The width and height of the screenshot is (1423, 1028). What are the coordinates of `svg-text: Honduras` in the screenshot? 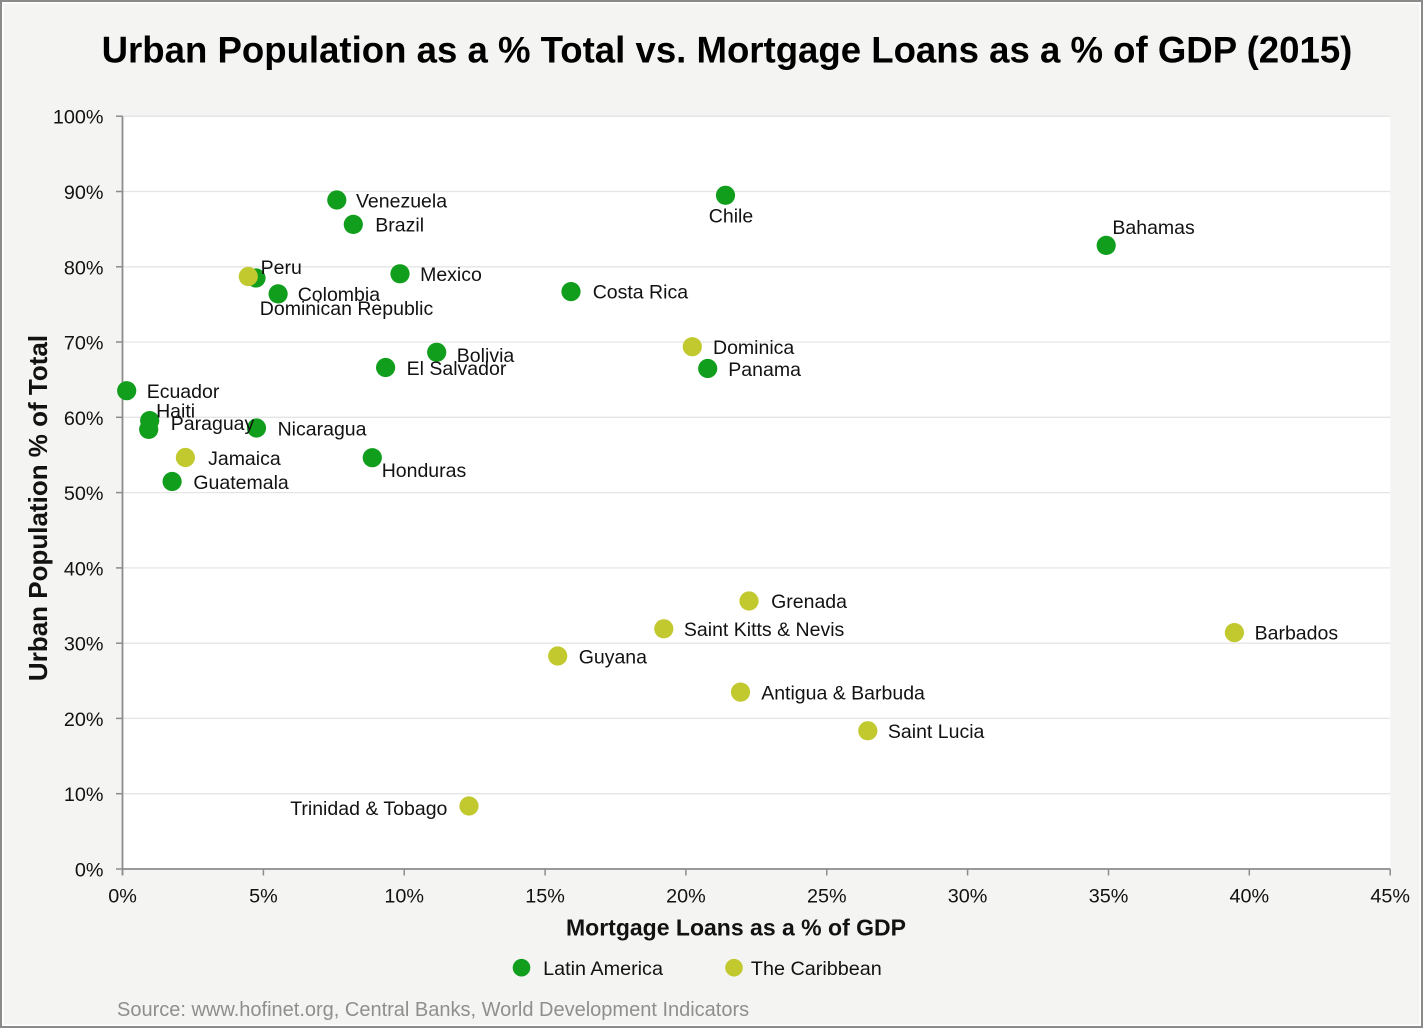 It's located at (424, 471).